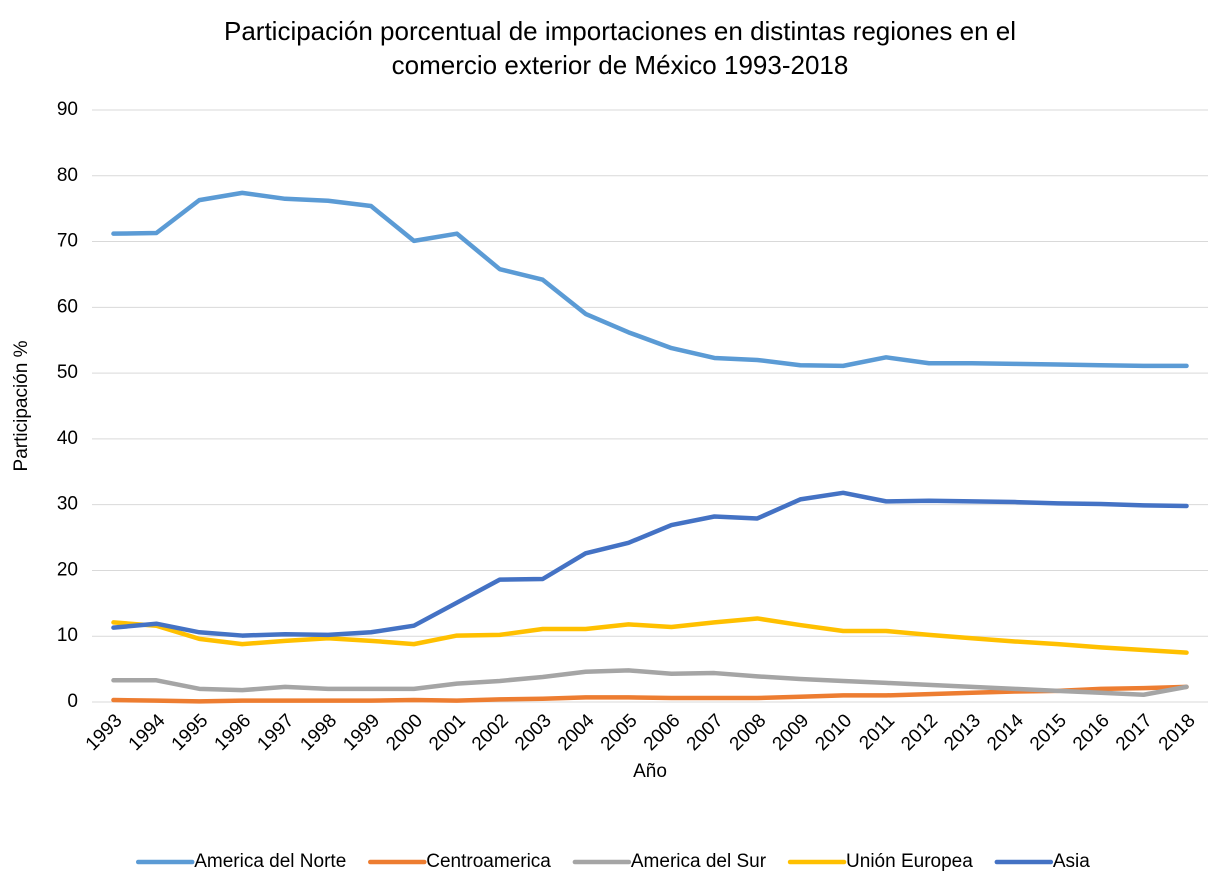 Image resolution: width=1228 pixels, height=879 pixels. Describe the element at coordinates (67, 306) in the screenshot. I see `y-tick-label: 60` at that location.